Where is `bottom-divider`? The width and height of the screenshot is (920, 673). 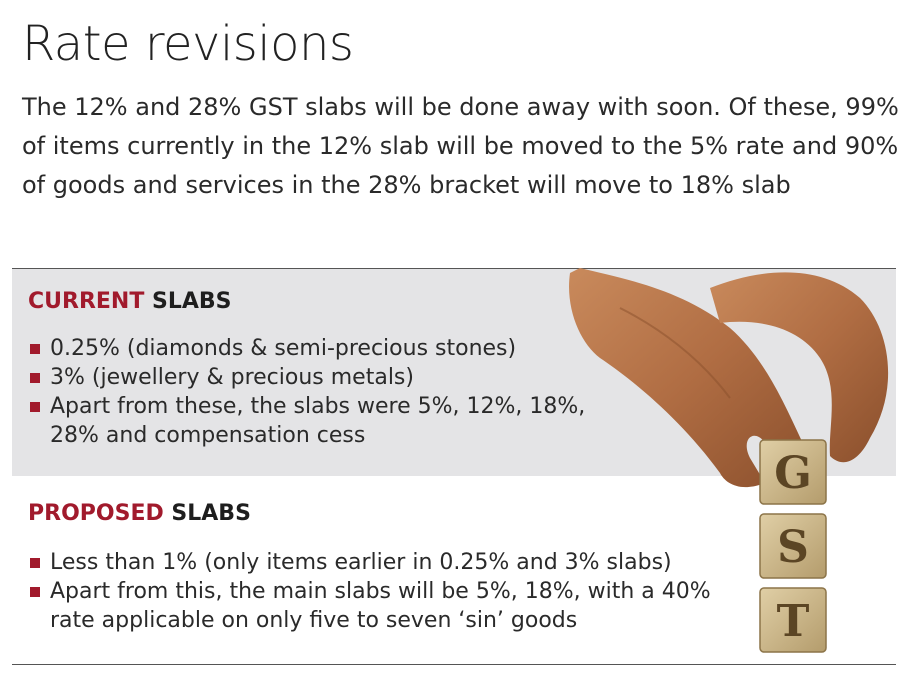
bottom-divider is located at coordinates (454, 664).